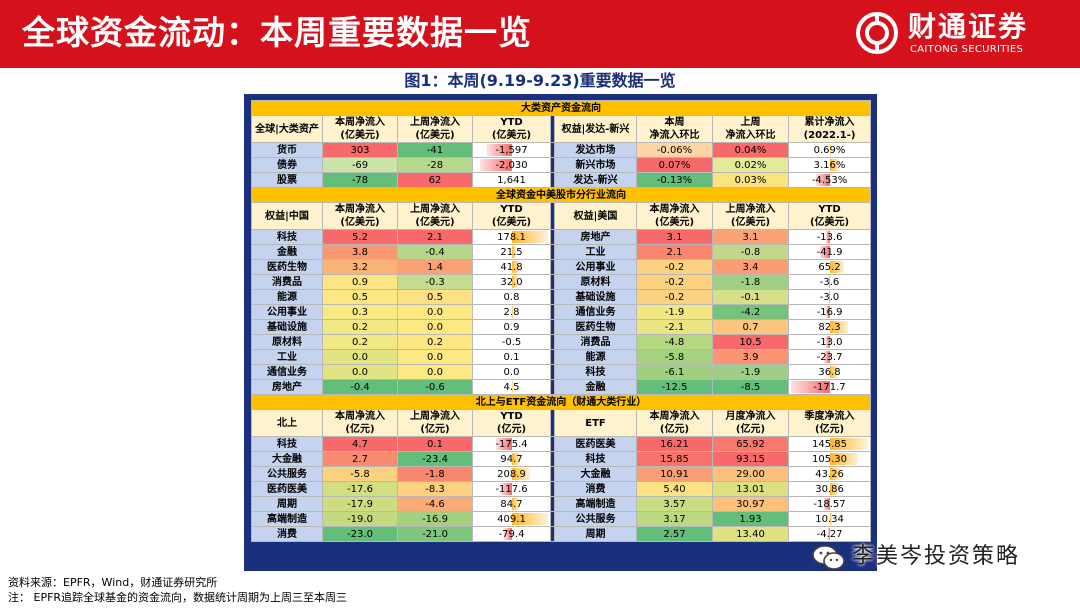 Image resolution: width=1080 pixels, height=608 pixels. Describe the element at coordinates (674, 519) in the screenshot. I see `right-value-this-week: 3.17` at that location.